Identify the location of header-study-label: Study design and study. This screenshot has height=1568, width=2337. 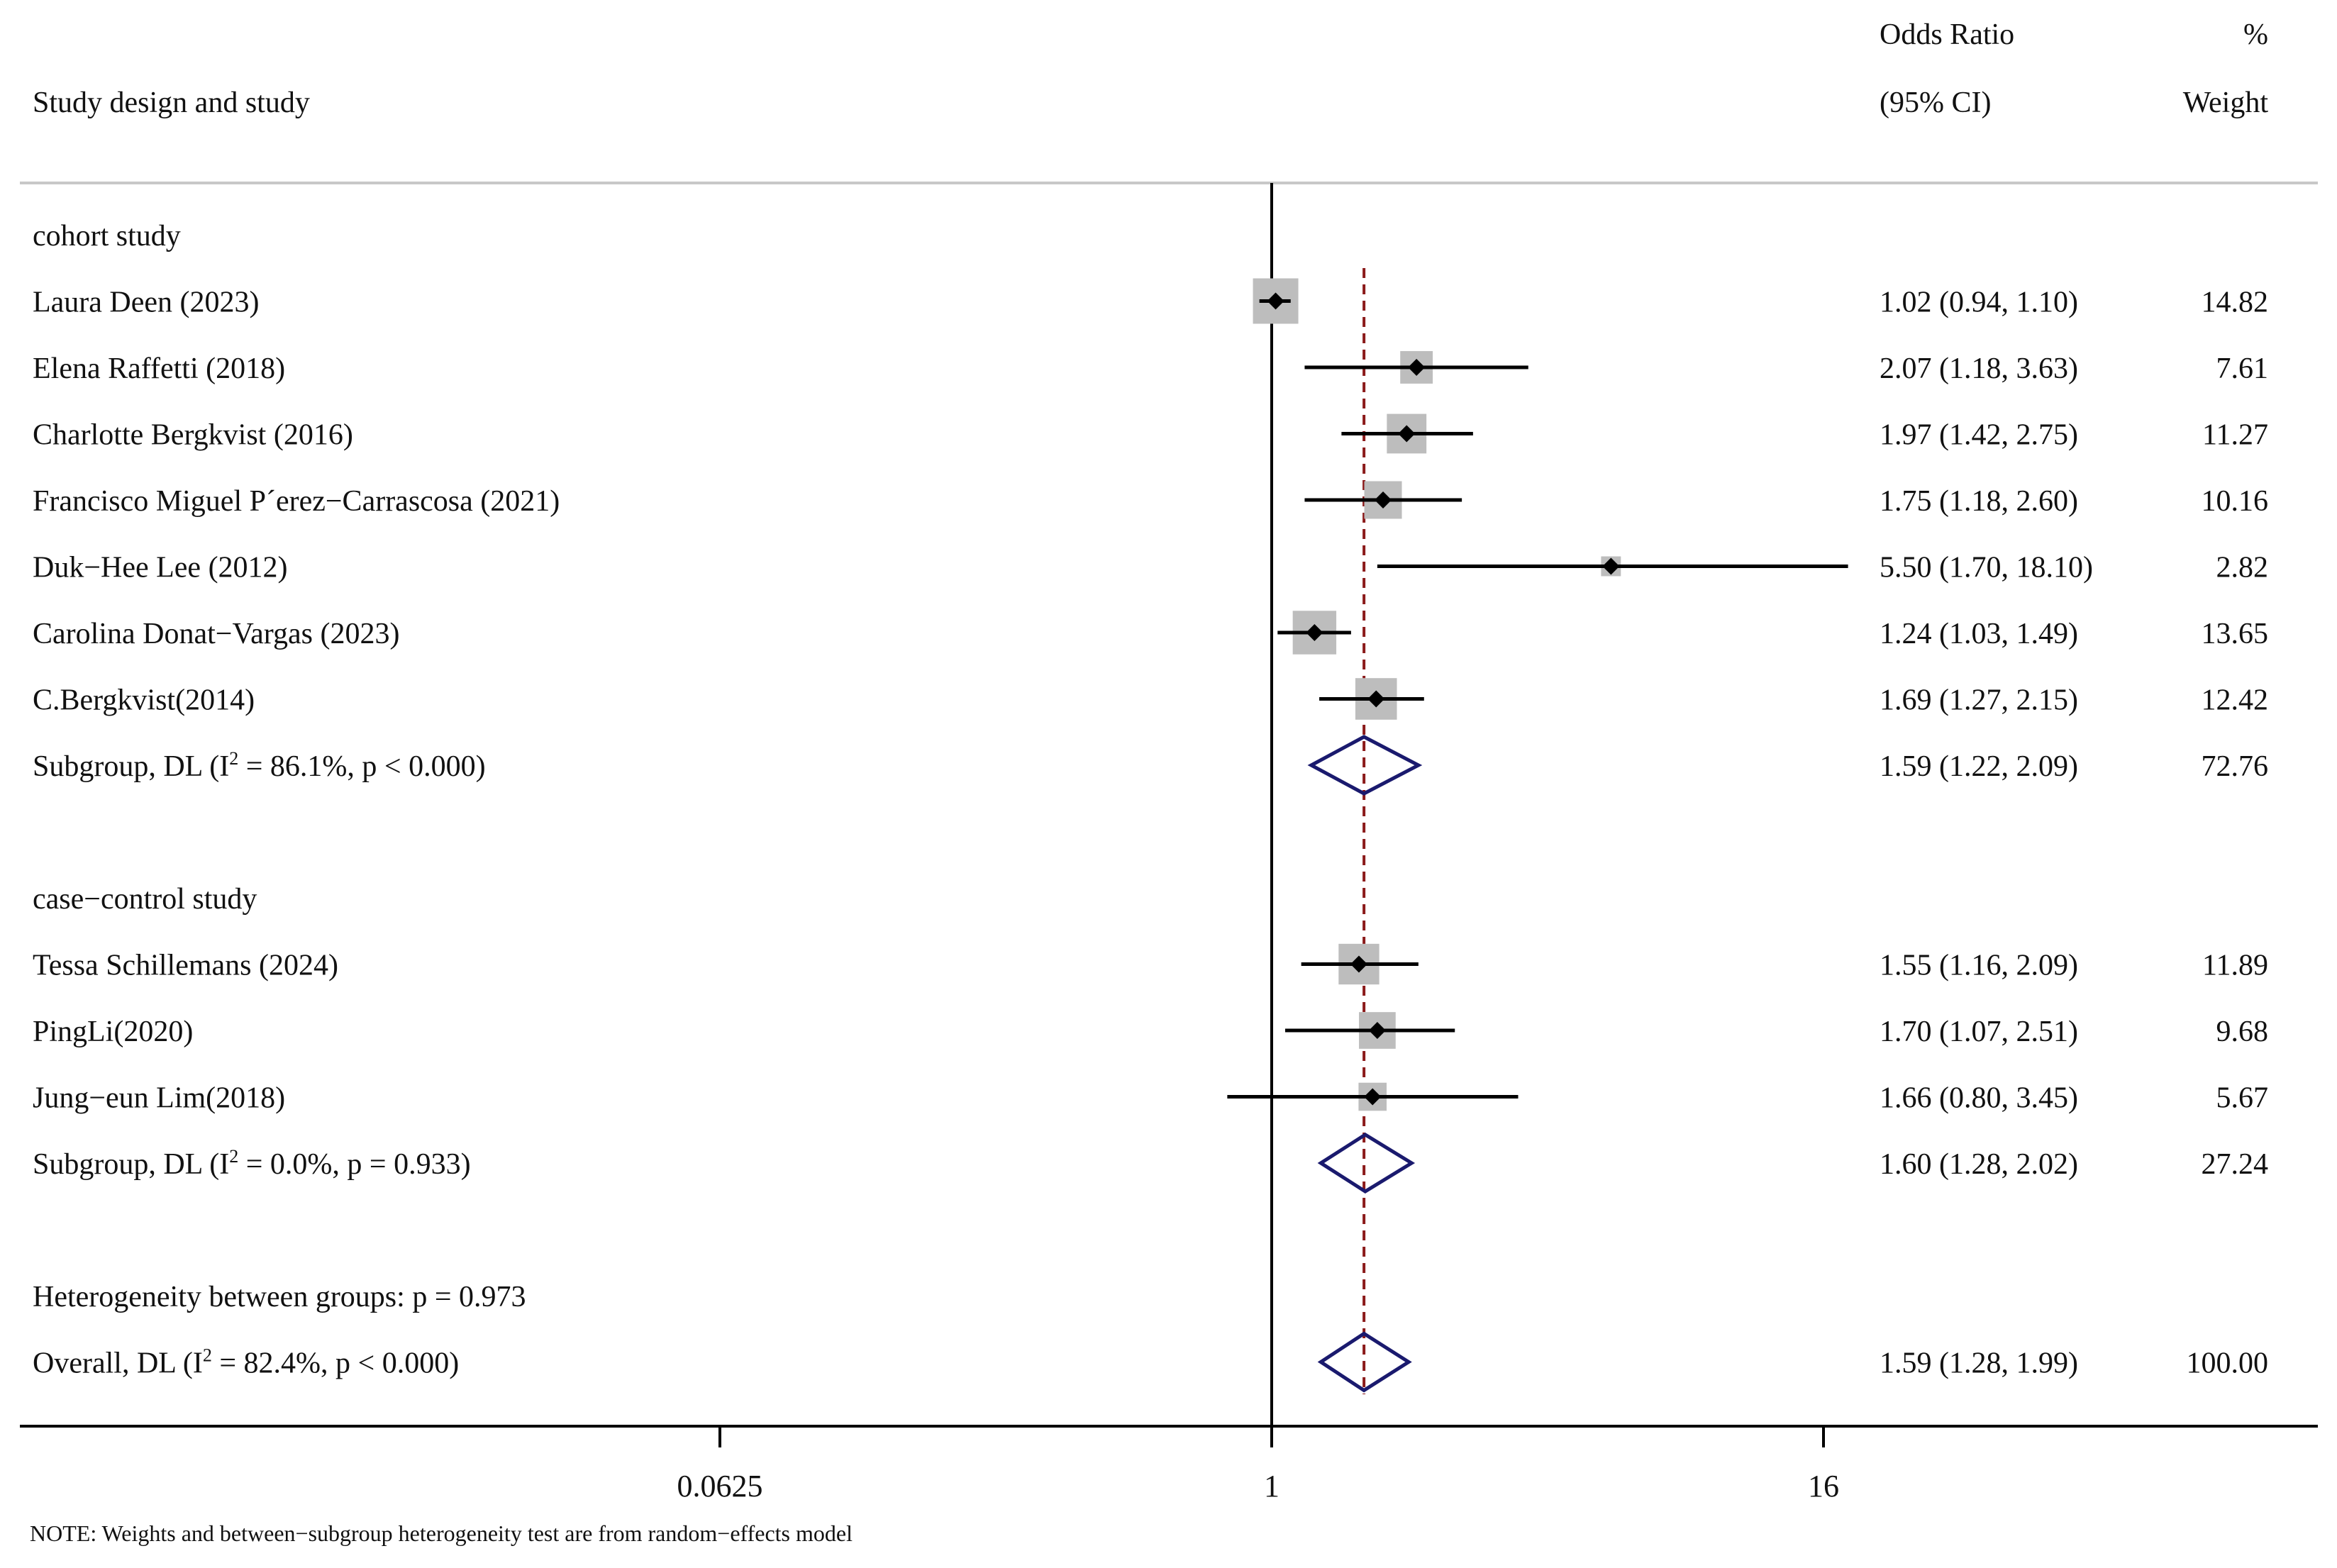
(171, 103).